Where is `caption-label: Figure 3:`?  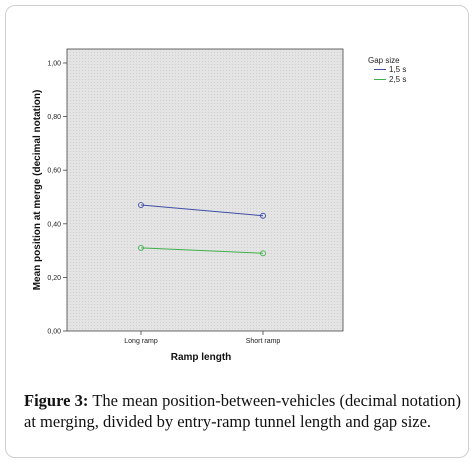 caption-label: Figure 3: is located at coordinates (56, 400).